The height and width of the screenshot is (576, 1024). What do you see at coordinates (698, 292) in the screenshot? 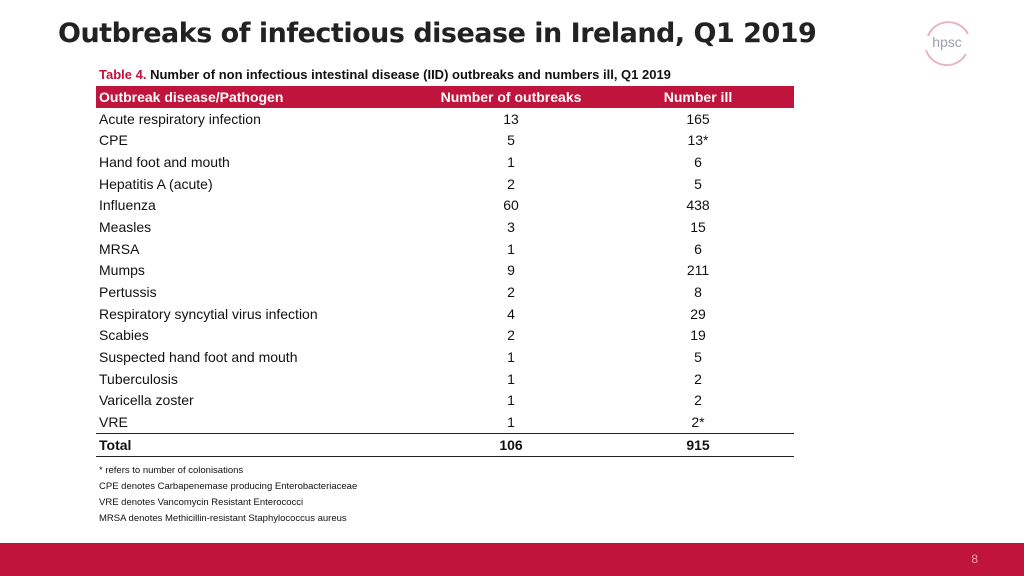
I see `cell-number-ill: 8` at bounding box center [698, 292].